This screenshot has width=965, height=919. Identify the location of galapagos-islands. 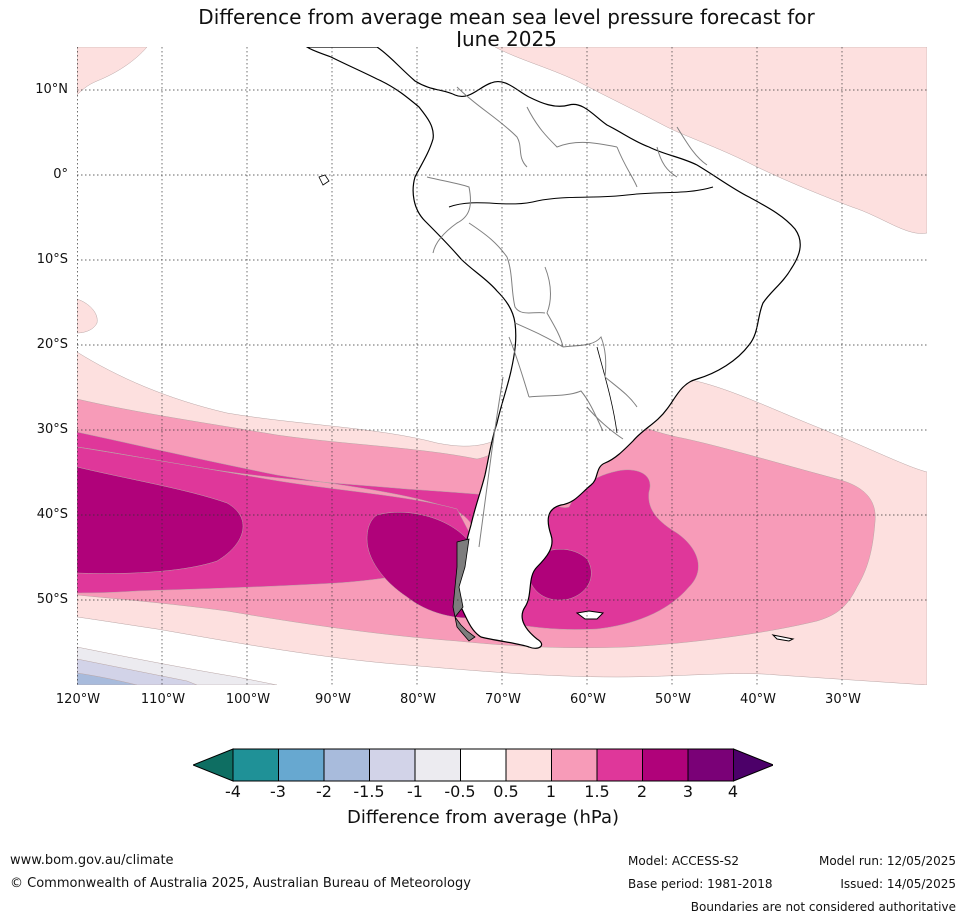
(324, 180).